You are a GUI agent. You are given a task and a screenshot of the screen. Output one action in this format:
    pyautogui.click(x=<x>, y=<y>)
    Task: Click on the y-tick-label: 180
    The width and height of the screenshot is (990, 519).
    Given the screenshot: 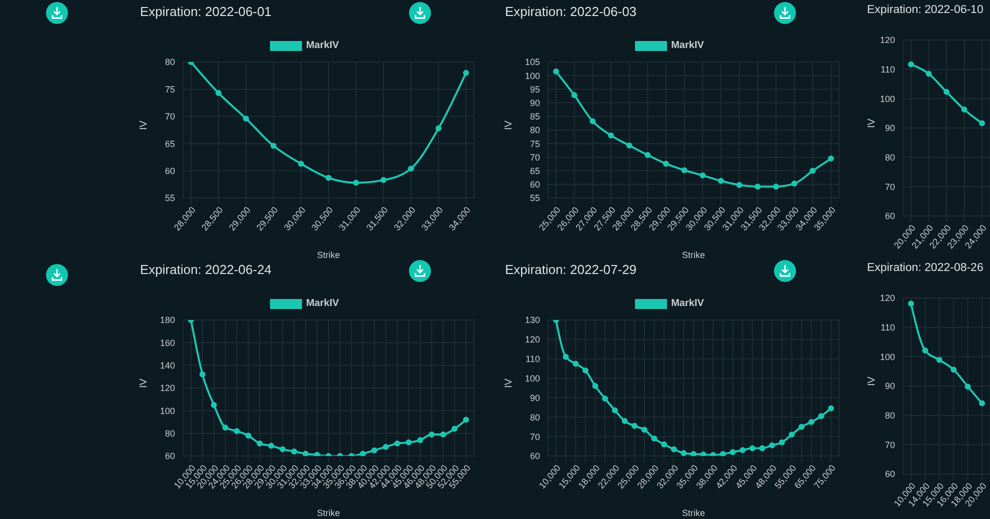 What is the action you would take?
    pyautogui.click(x=167, y=320)
    